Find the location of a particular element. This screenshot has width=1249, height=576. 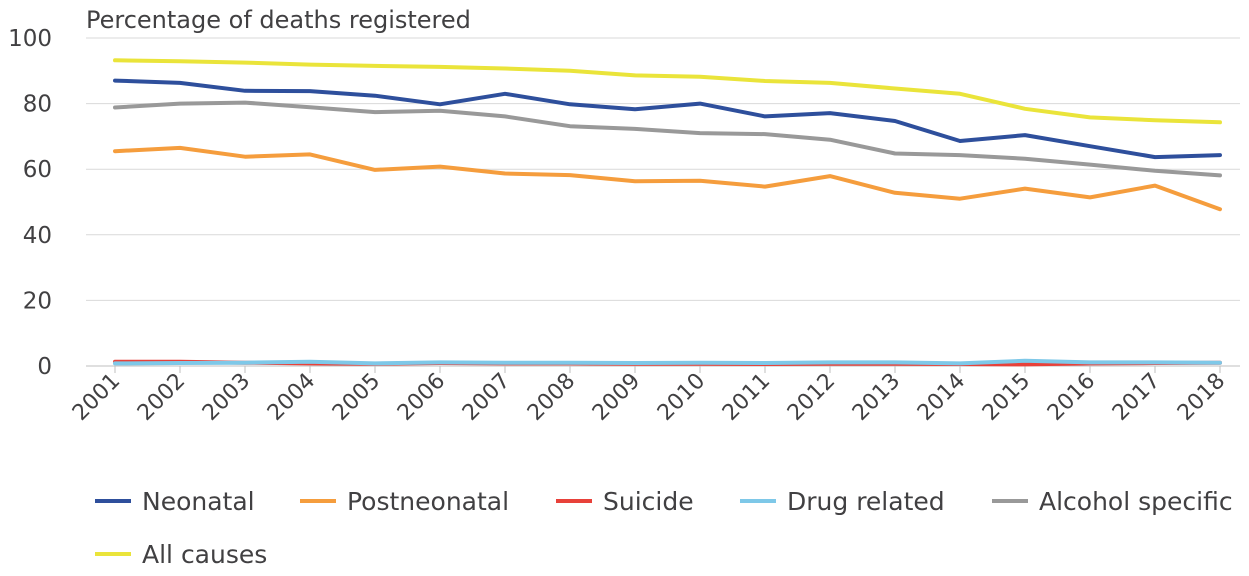

series-line-all-causes is located at coordinates (667, 91).